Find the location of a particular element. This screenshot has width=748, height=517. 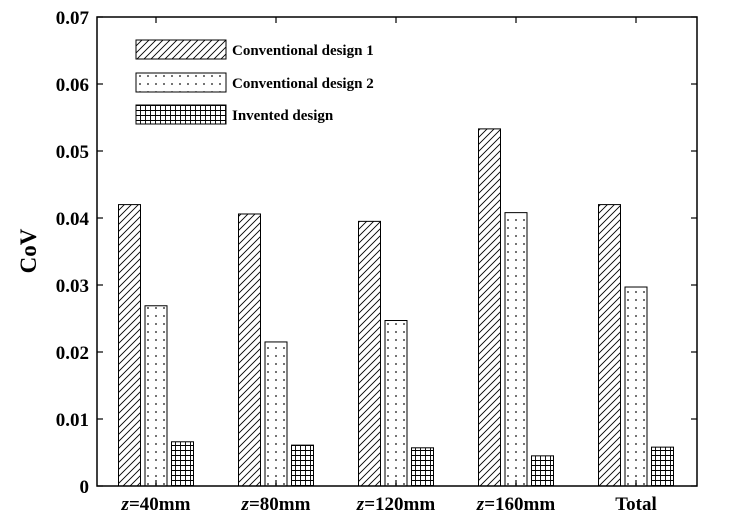

x-tick-label: z=40mm is located at coordinates (156, 504).